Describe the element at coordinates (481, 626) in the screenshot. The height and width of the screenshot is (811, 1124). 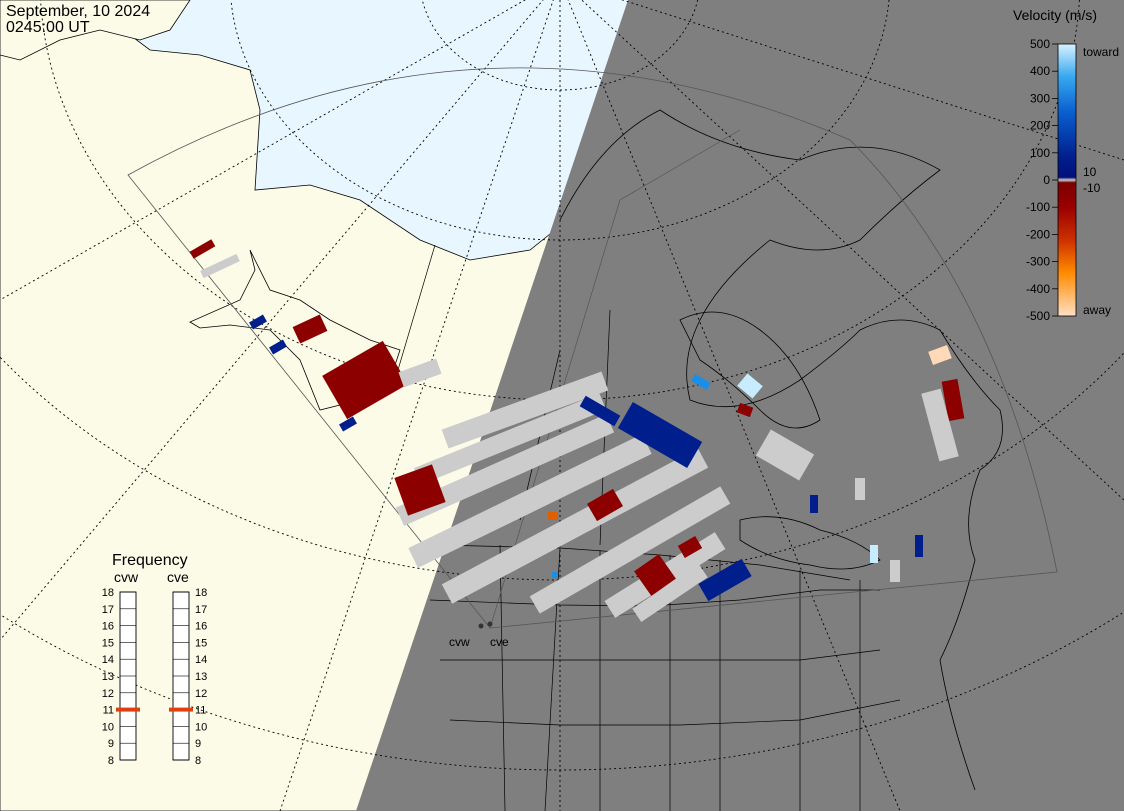
I see `site-marker-cvw` at that location.